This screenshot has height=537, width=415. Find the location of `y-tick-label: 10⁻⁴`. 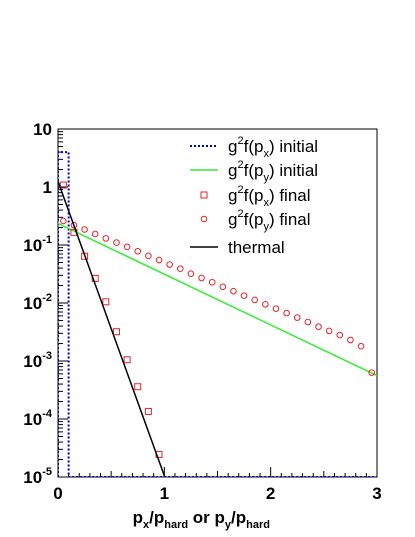

y-tick-label: 10⁻⁴ is located at coordinates (38, 418).